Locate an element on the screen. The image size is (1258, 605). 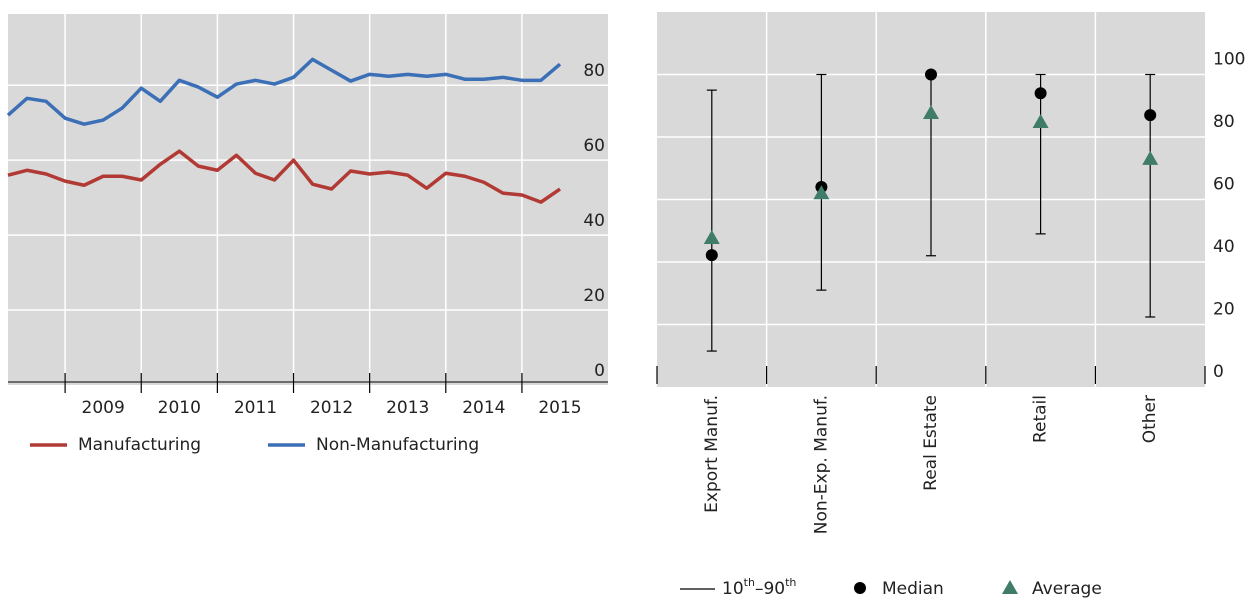
x-tick-label: Export Manuf. is located at coordinates (712, 454).